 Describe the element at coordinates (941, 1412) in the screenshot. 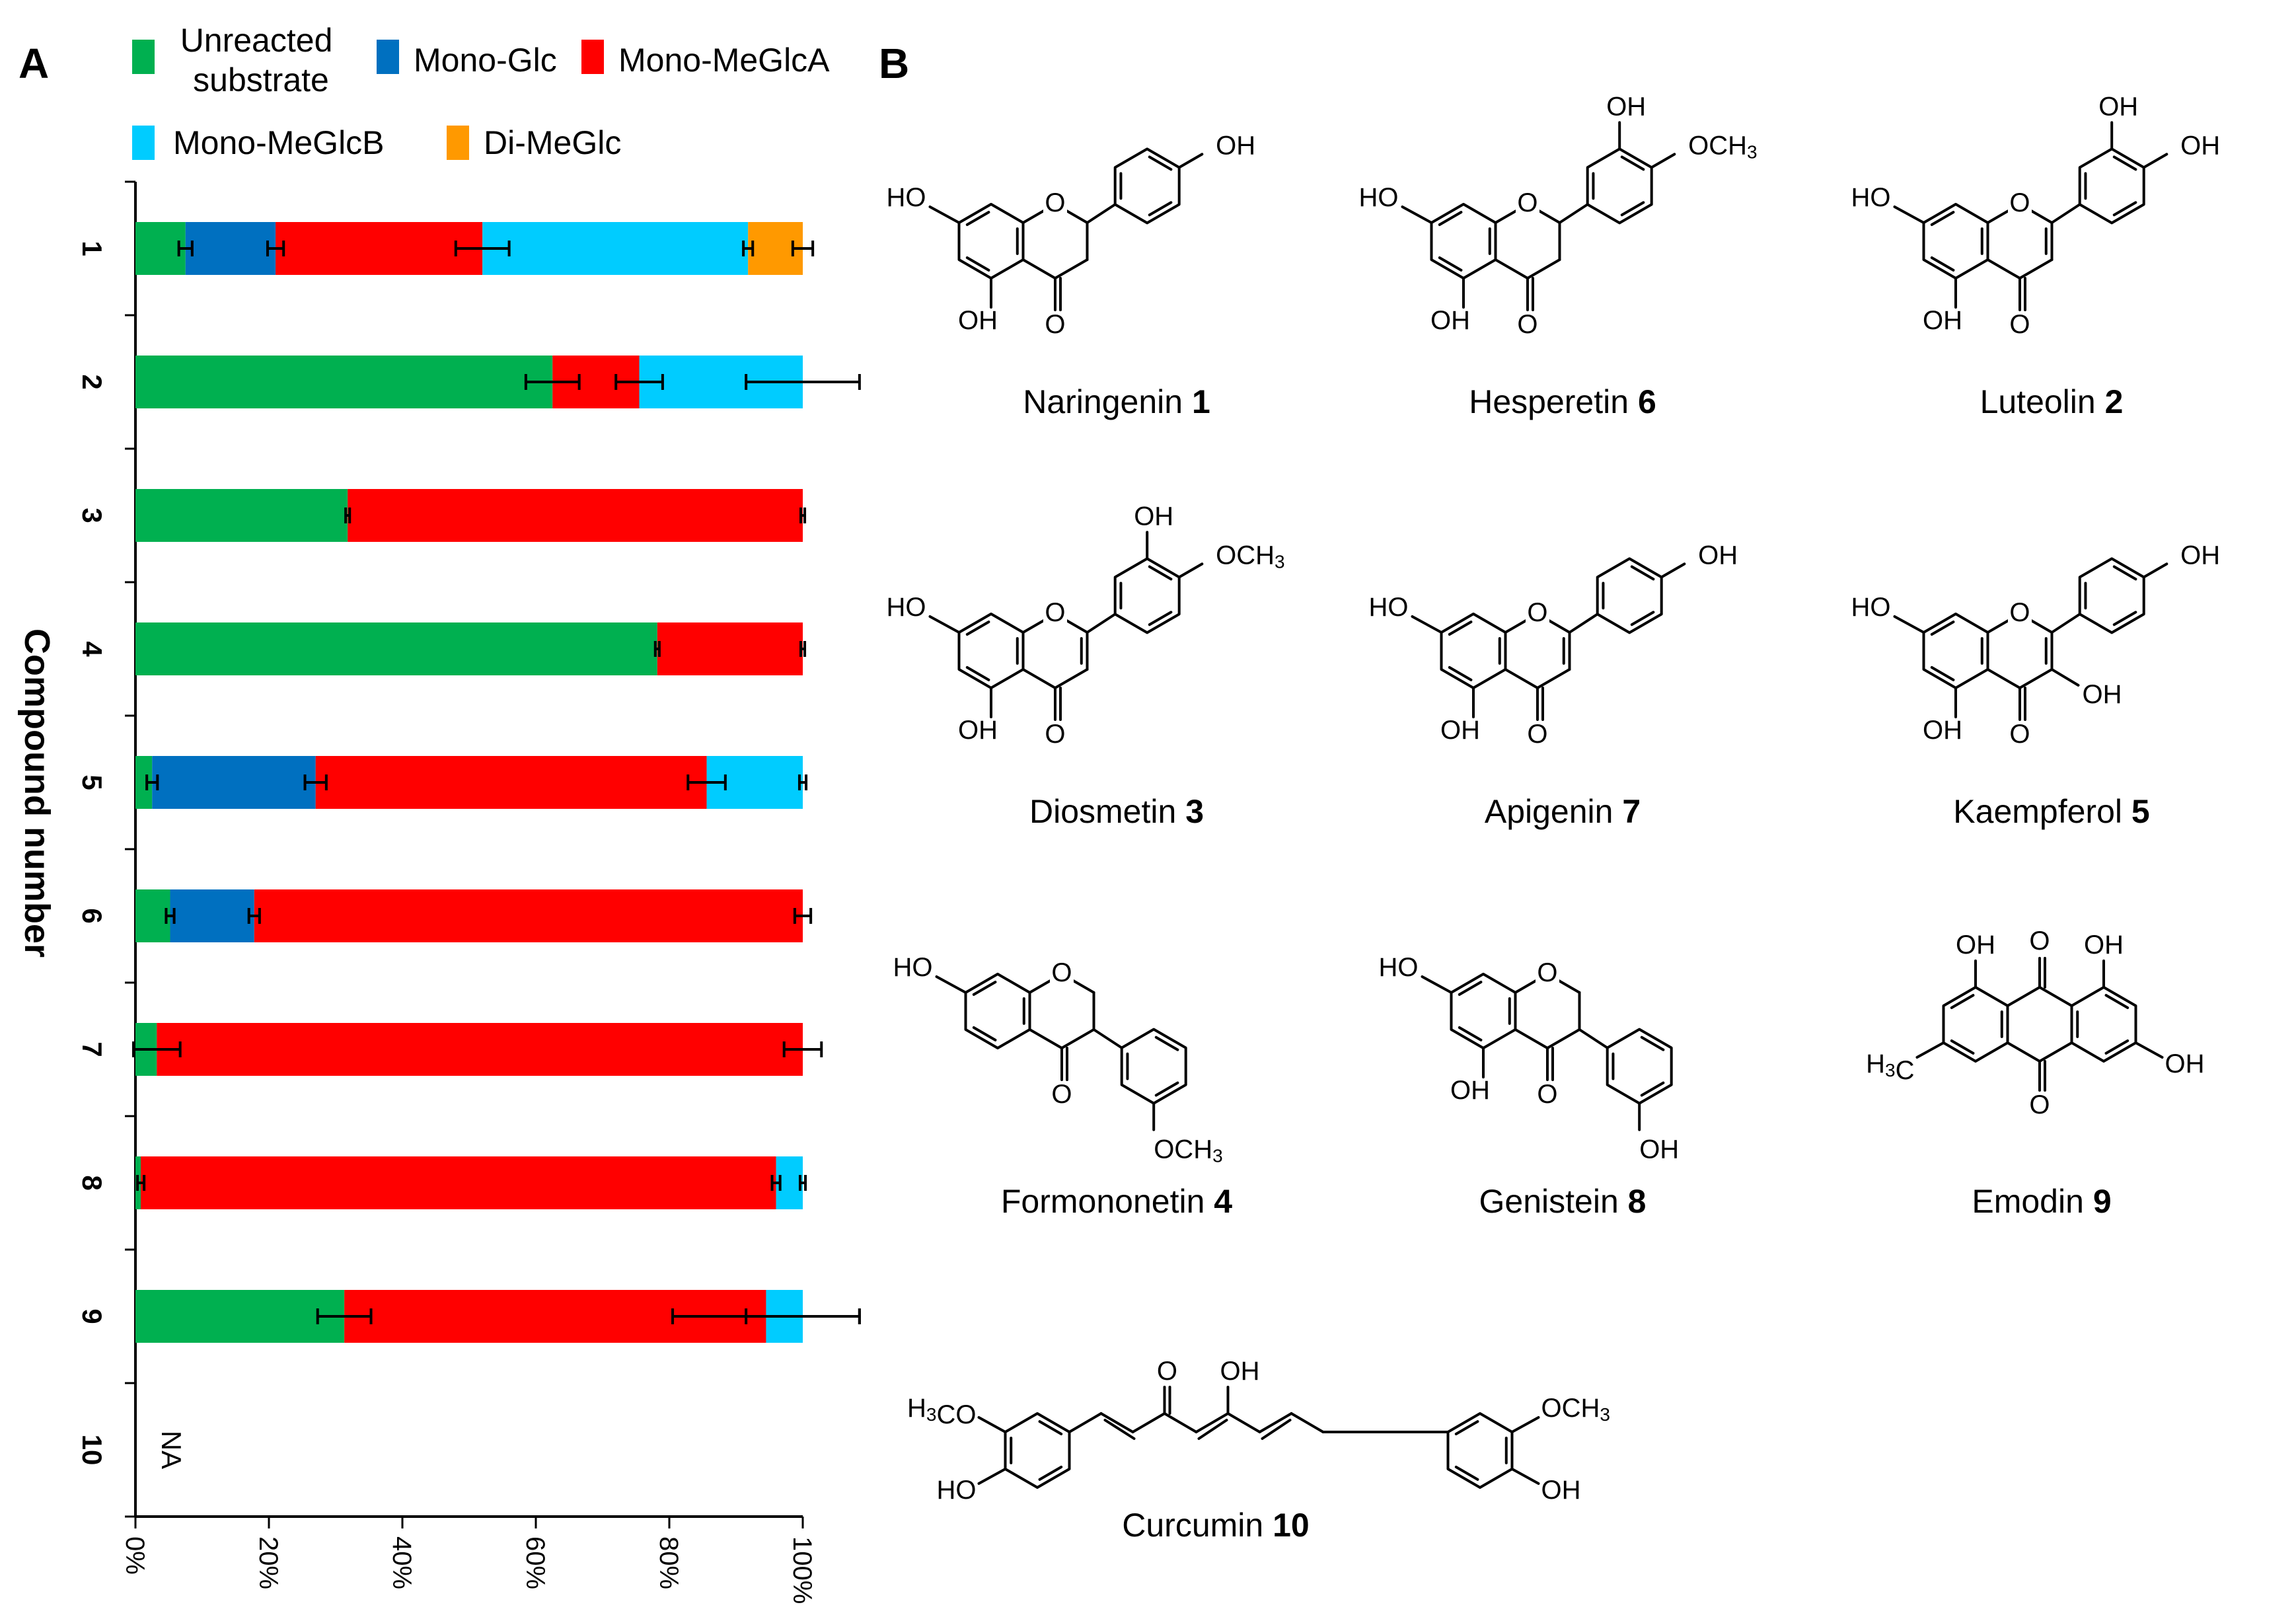

I see `atom-label: H3CO` at that location.